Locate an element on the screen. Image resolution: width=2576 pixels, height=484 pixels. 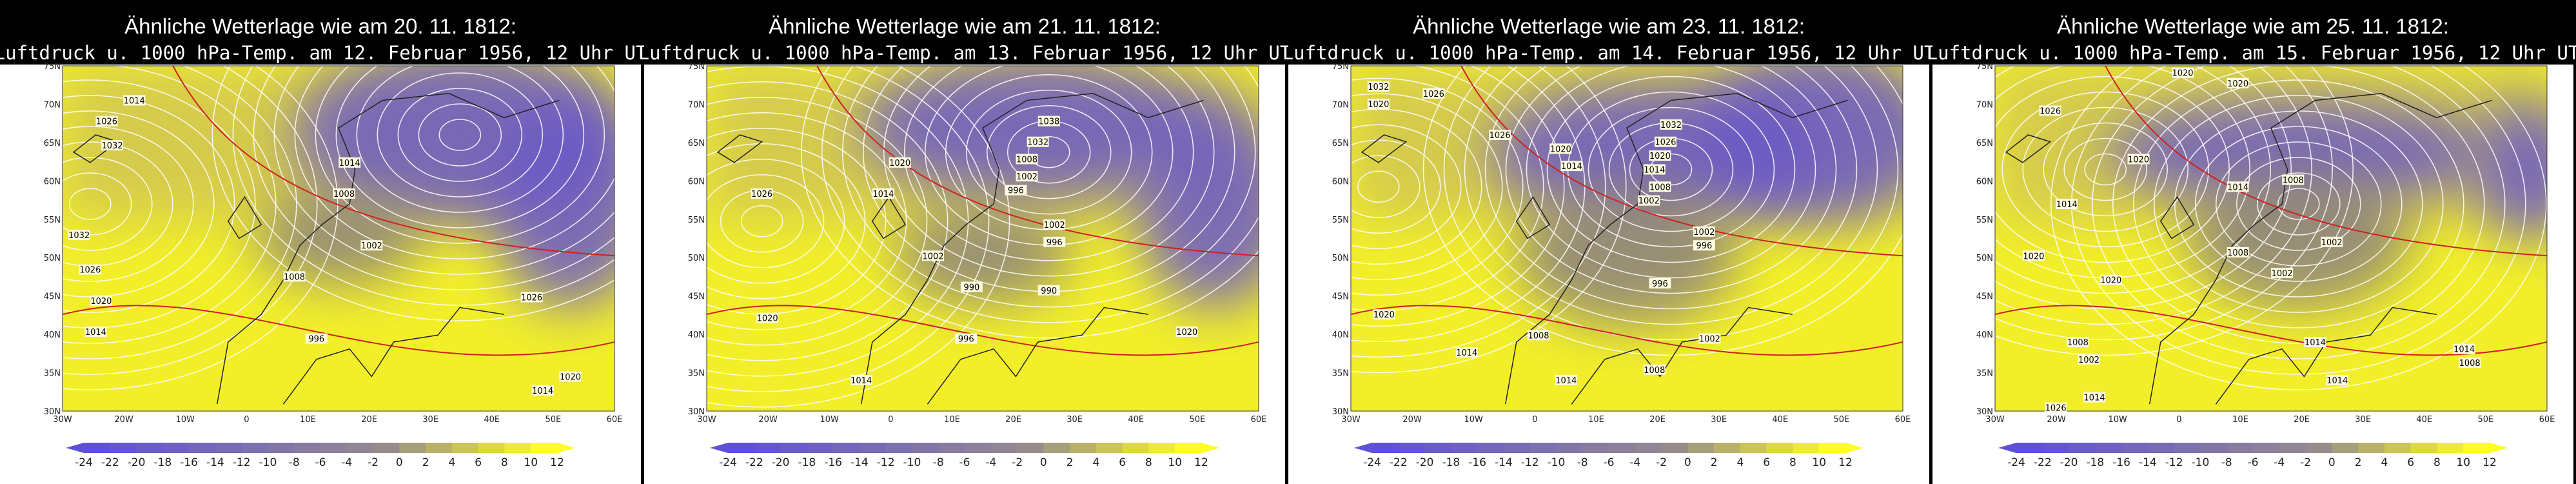
isobar-label: 1032 is located at coordinates (79, 236).